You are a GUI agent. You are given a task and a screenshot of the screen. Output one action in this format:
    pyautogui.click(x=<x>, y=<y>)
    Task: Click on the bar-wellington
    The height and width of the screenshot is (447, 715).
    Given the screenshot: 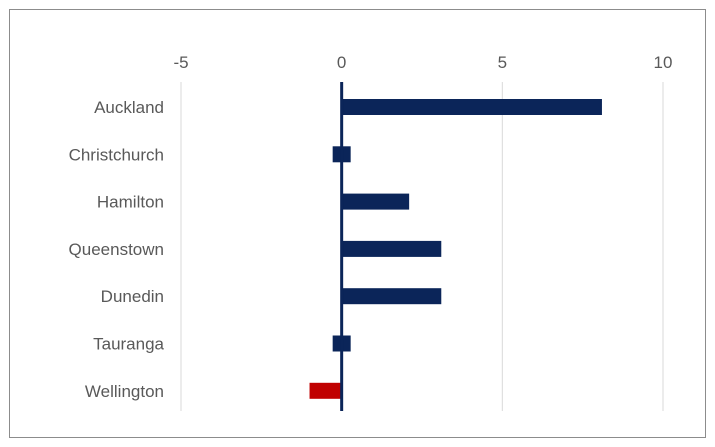 What is the action you would take?
    pyautogui.click(x=325, y=390)
    